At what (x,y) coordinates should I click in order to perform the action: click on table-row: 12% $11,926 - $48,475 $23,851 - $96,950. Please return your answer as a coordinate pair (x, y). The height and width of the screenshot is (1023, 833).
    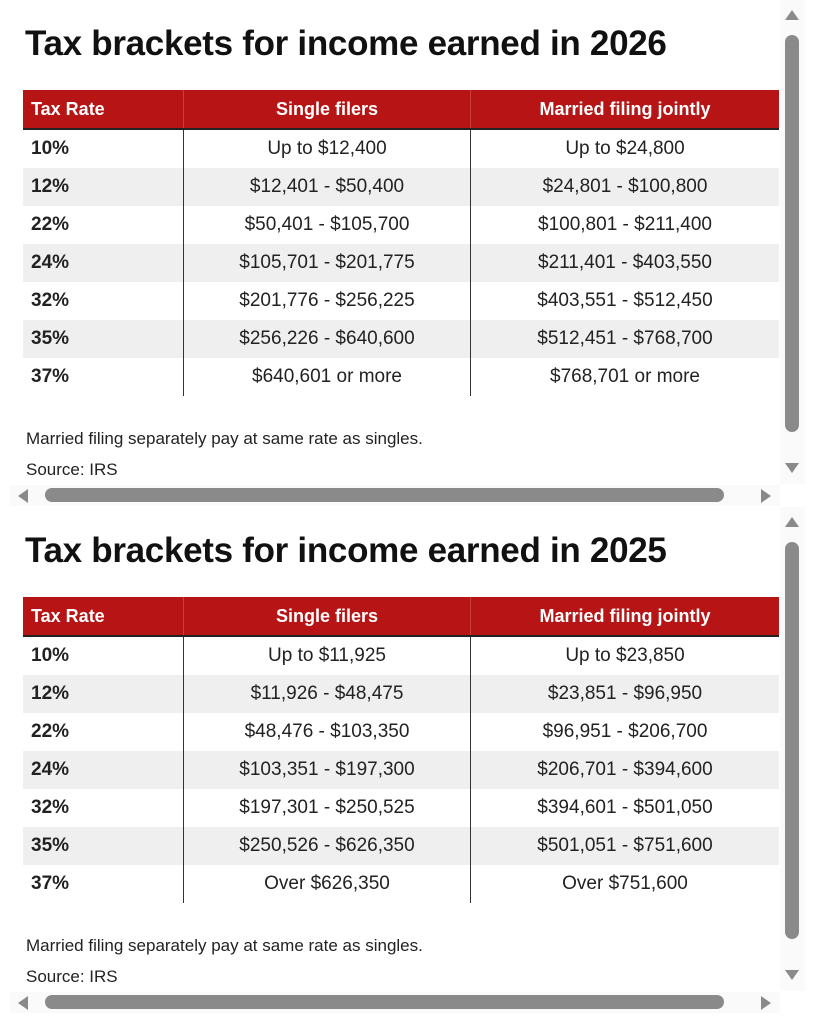
    Looking at the image, I should click on (401, 694).